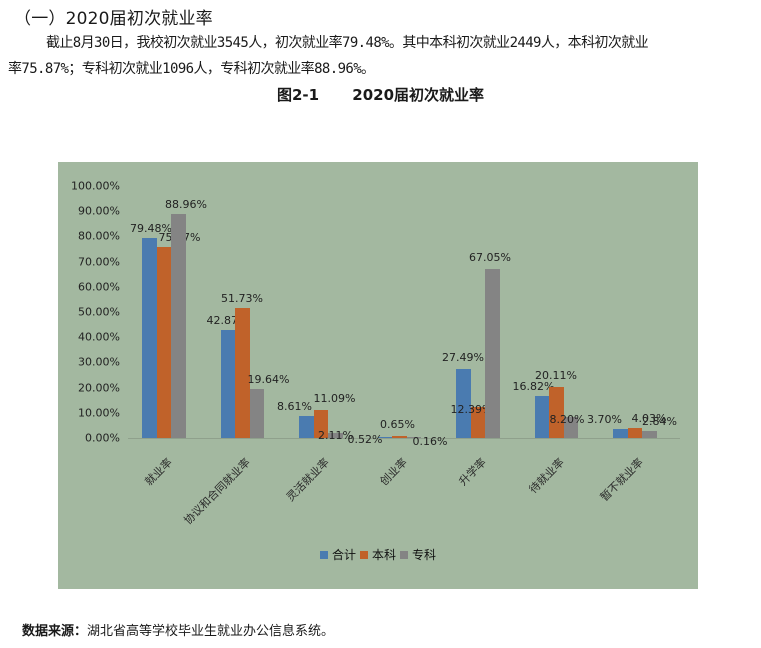 The width and height of the screenshot is (761, 648). What do you see at coordinates (604, 419) in the screenshot?
I see `data-label: 3.70%` at bounding box center [604, 419].